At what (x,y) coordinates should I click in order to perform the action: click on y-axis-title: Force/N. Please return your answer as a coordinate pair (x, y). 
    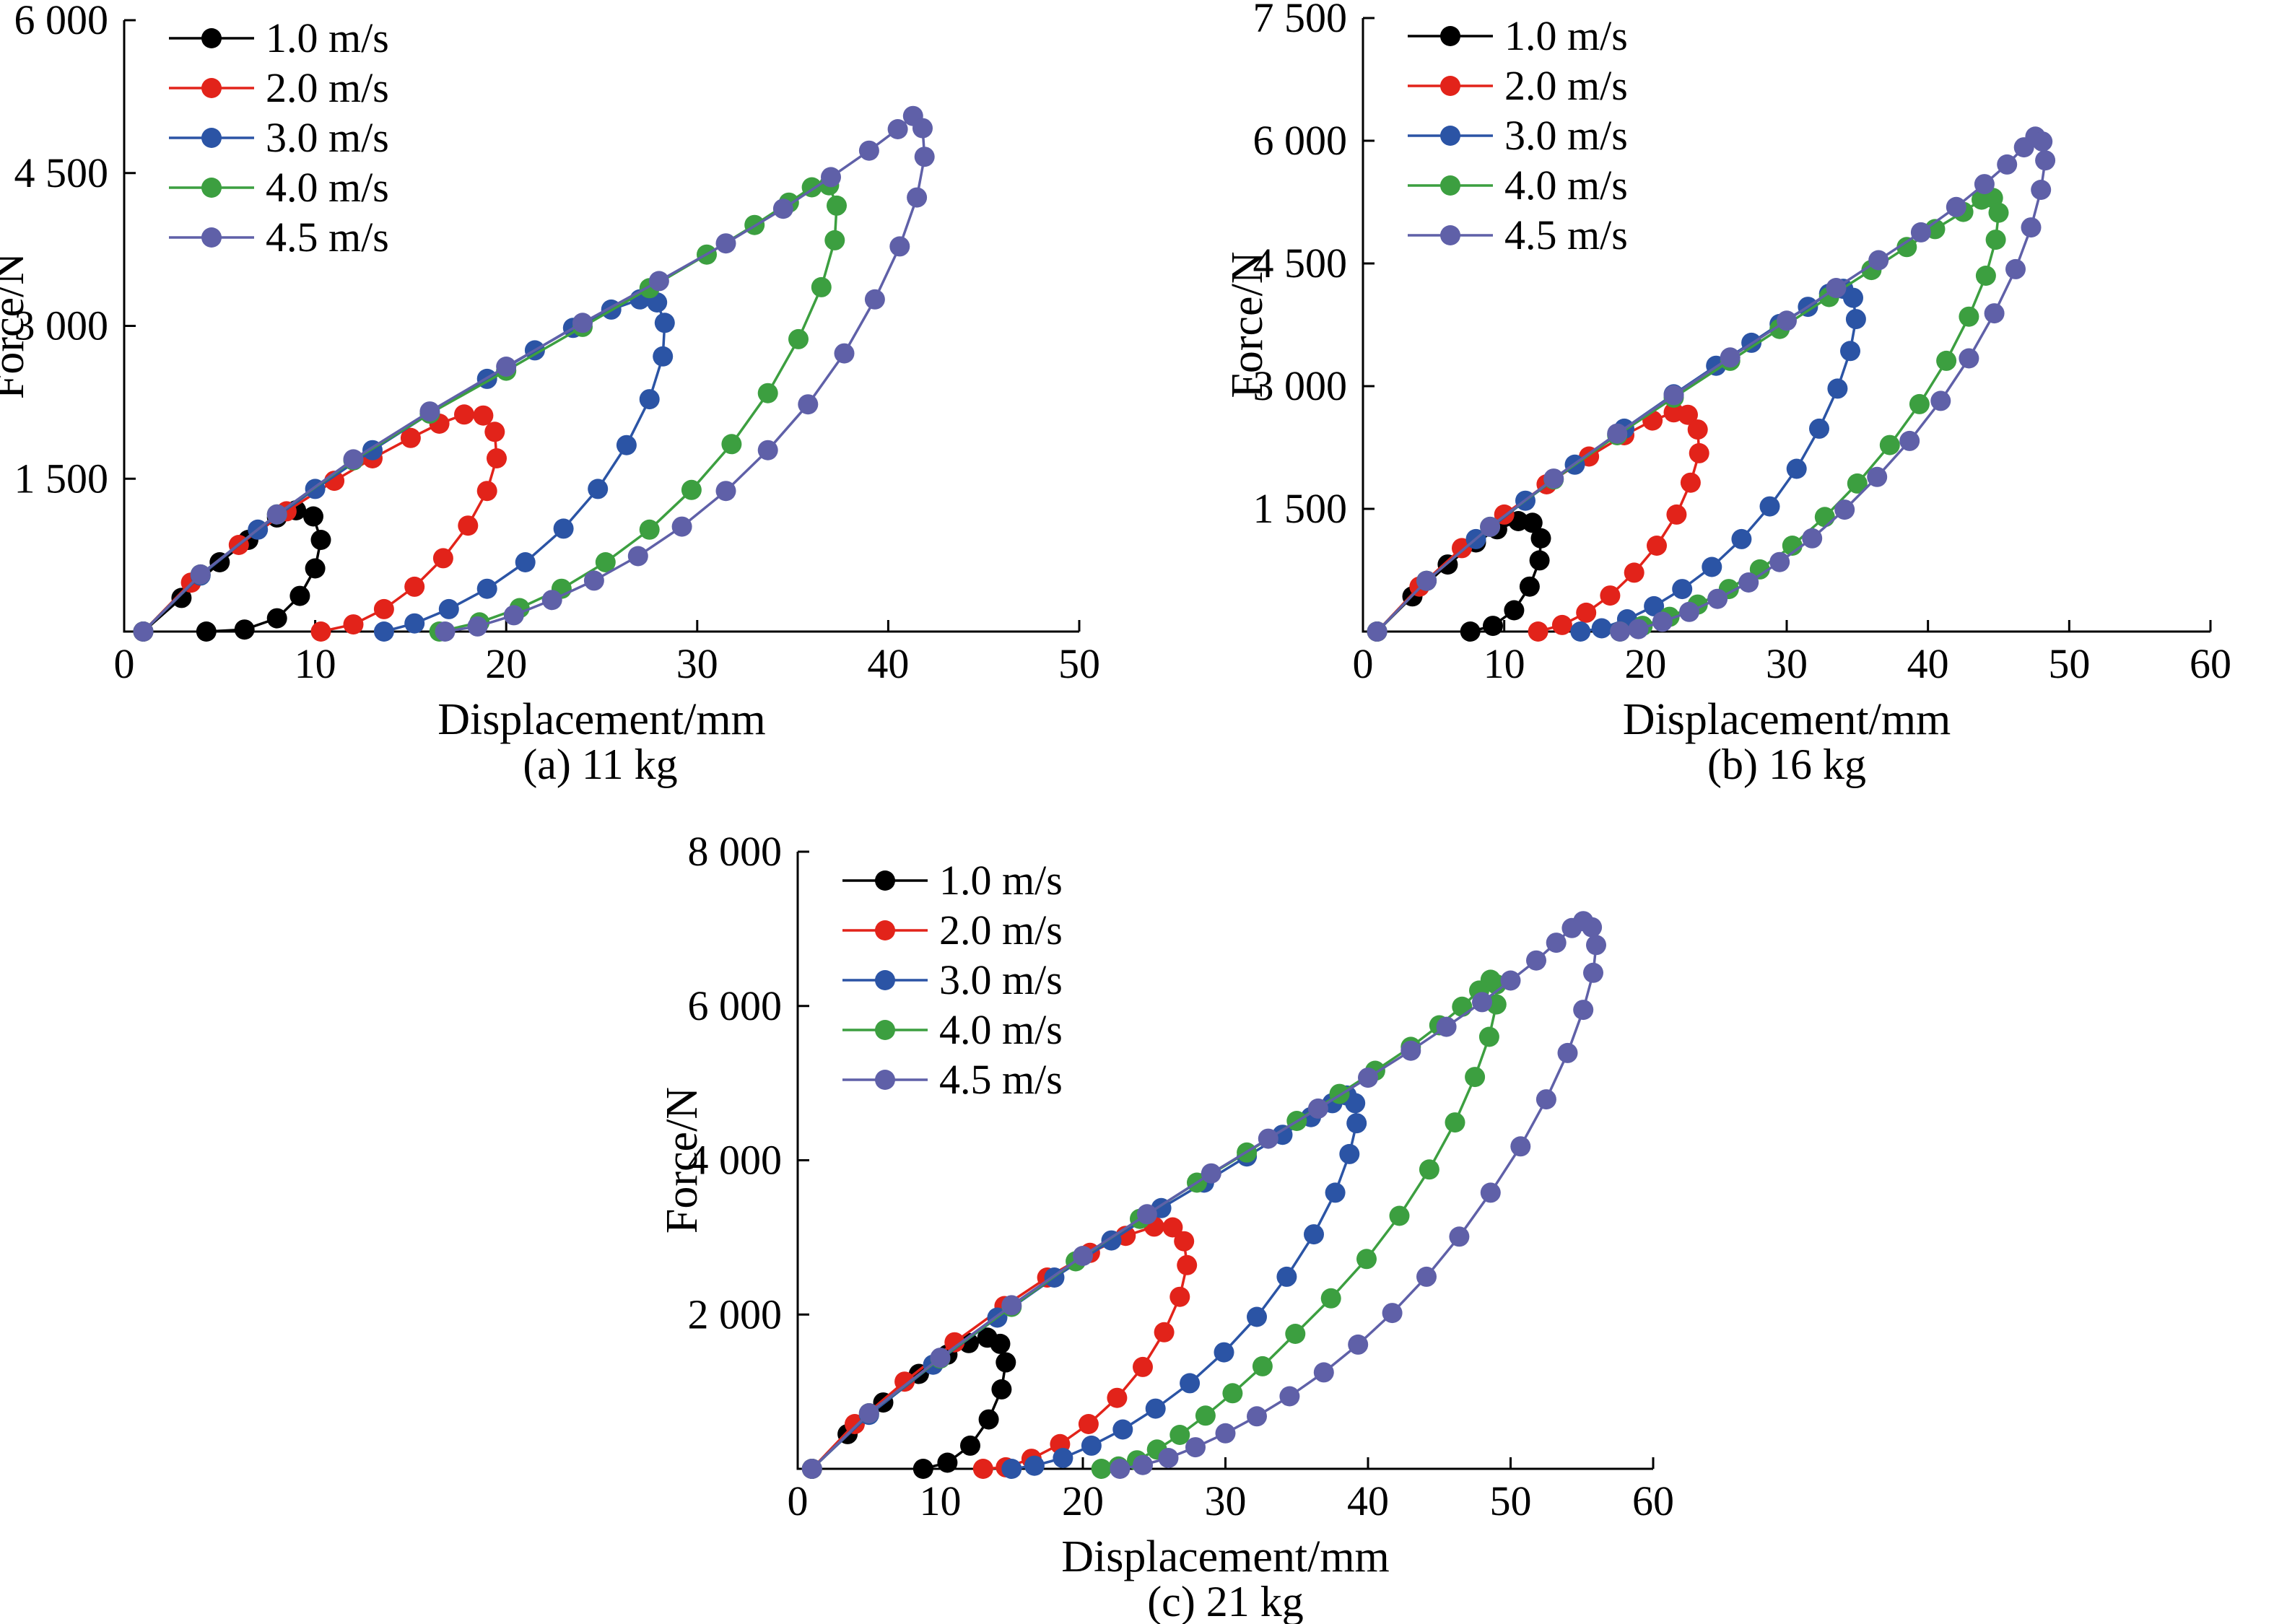
    Looking at the image, I should click on (17, 326).